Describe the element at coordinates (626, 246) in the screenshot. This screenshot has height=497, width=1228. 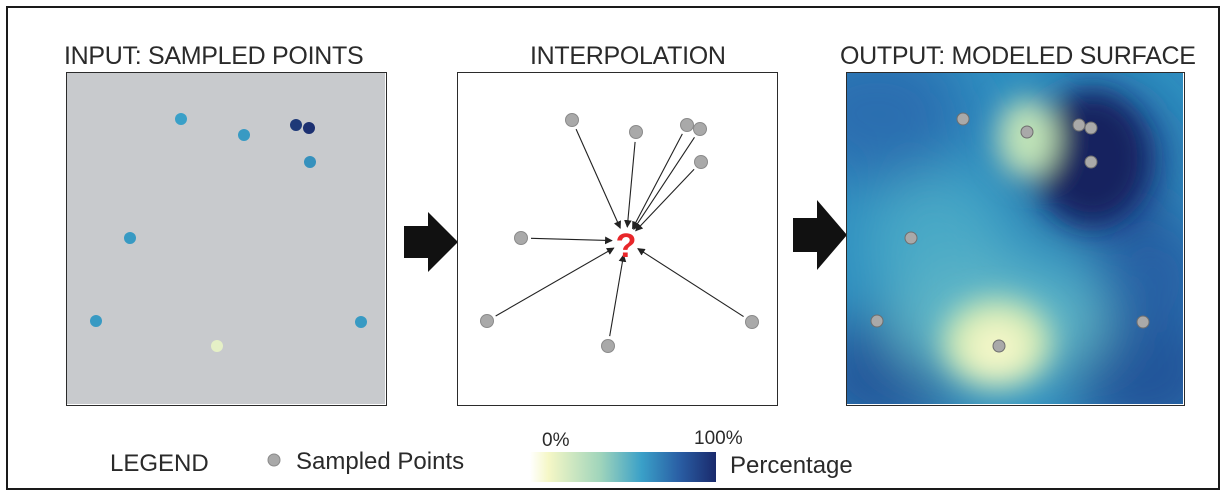
I see `unknown-value-question-mark: ?` at that location.